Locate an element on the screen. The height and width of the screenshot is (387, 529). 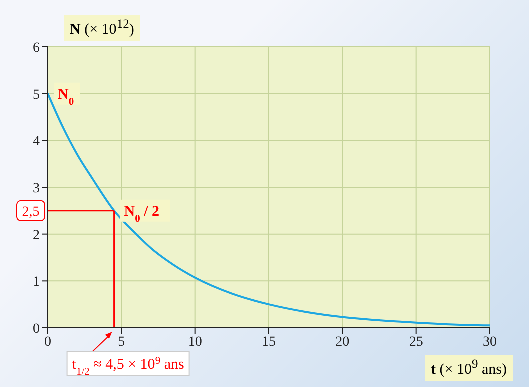
x-tick-label: 30 is located at coordinates (490, 342).